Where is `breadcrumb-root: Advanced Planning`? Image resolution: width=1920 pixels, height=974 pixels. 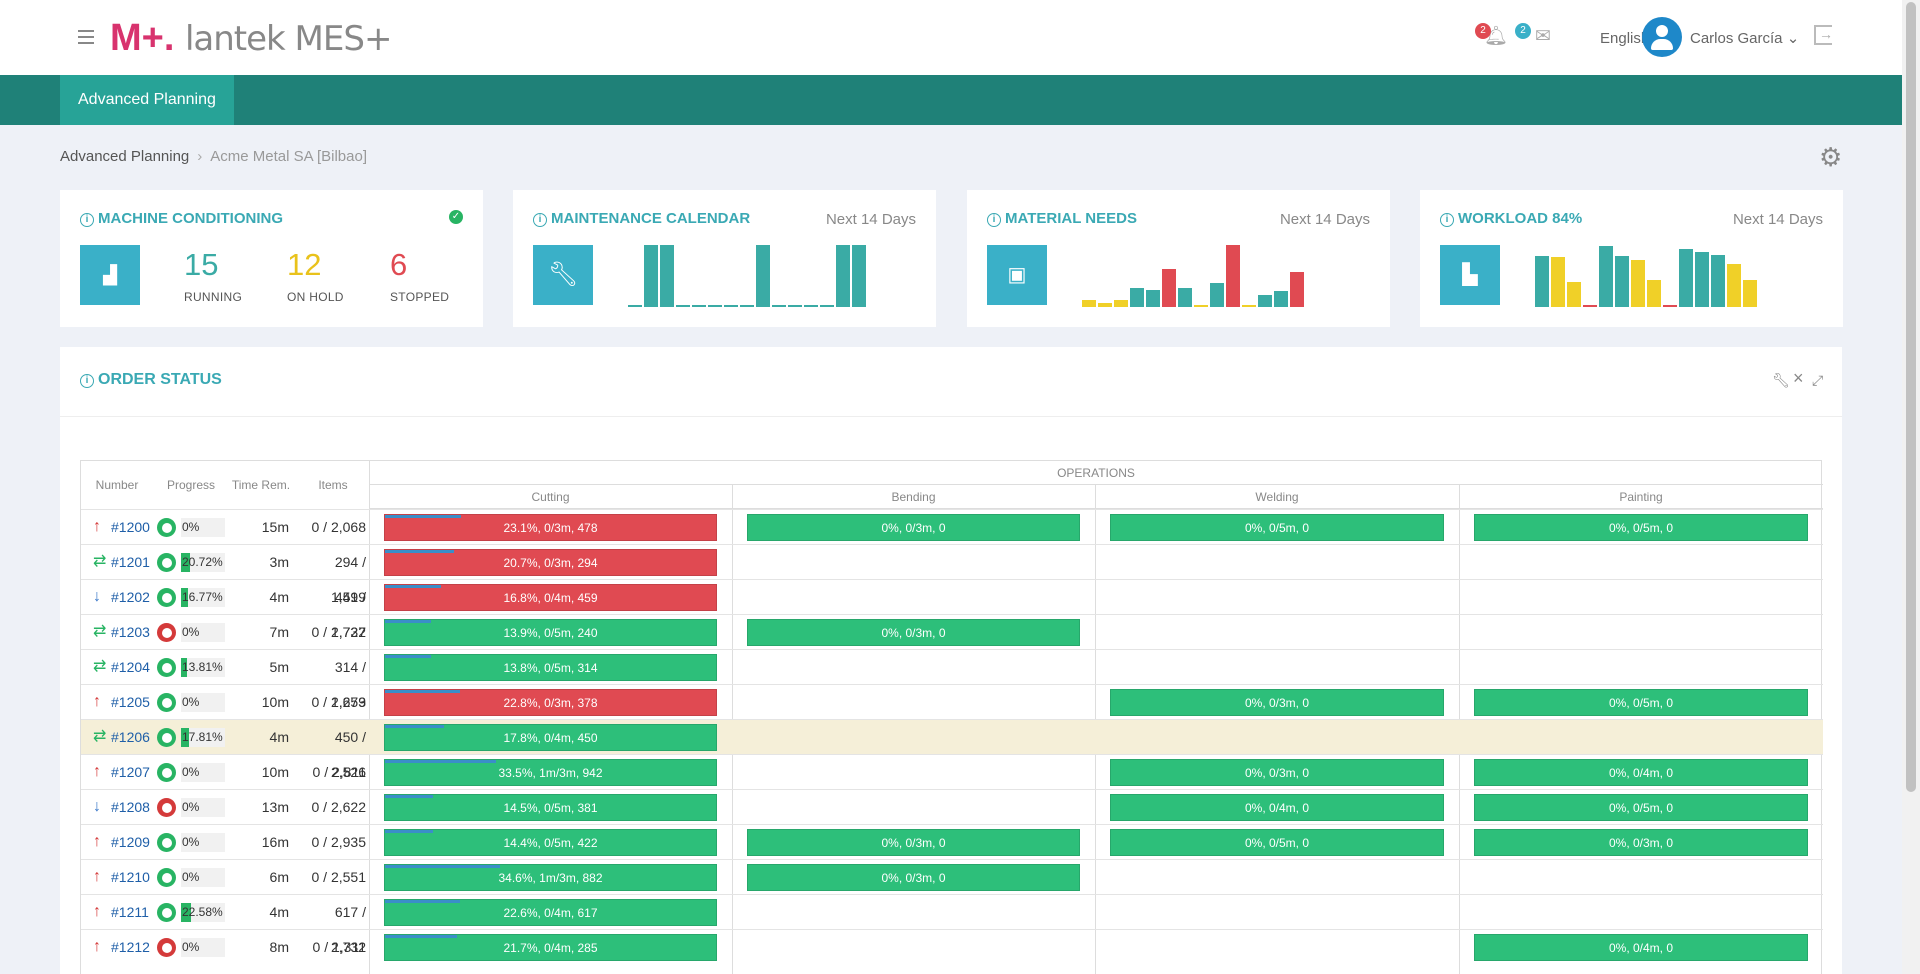 breadcrumb-root: Advanced Planning is located at coordinates (125, 156).